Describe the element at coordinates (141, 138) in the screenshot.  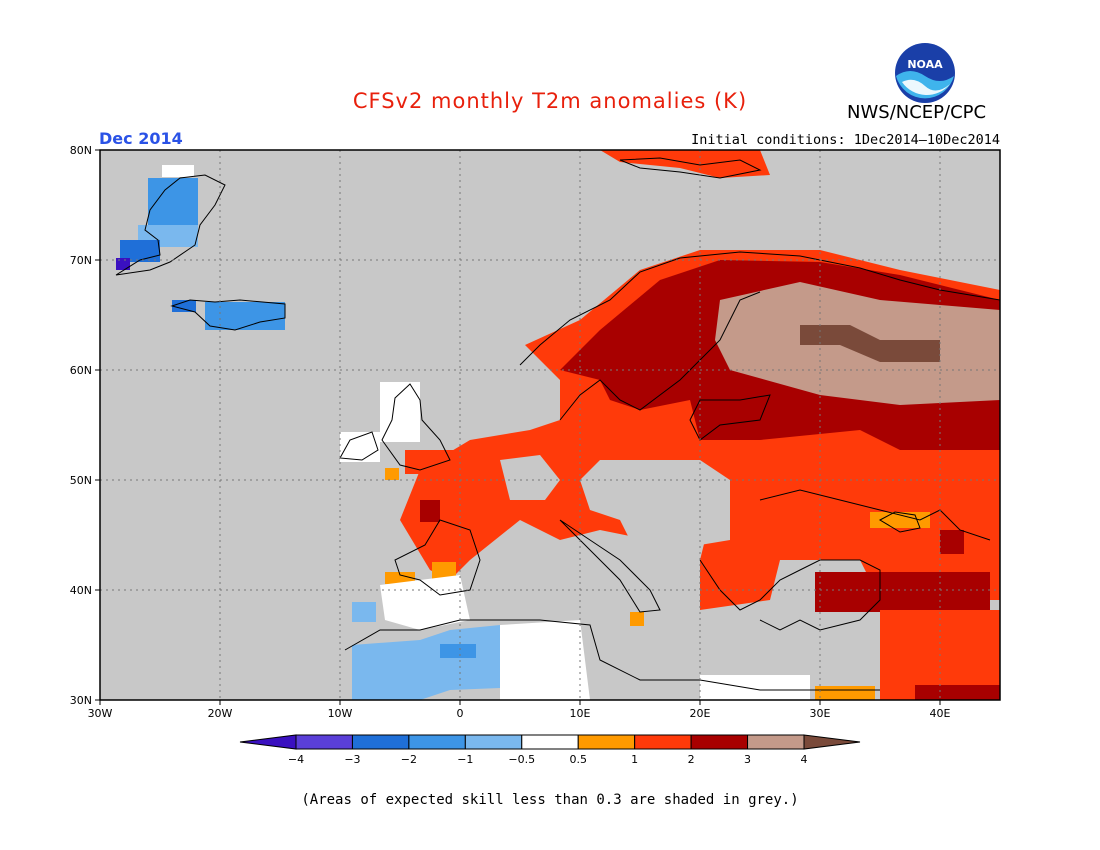
I see `forecast-month-label: Dec 2014` at that location.